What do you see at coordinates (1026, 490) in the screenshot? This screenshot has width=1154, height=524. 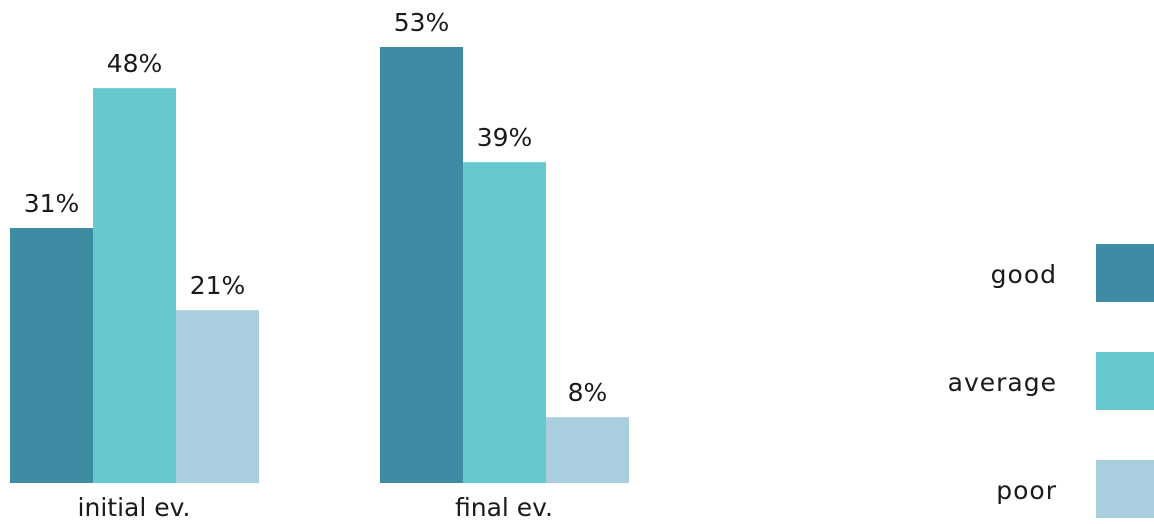 I see `legend-label-poor: poor` at bounding box center [1026, 490].